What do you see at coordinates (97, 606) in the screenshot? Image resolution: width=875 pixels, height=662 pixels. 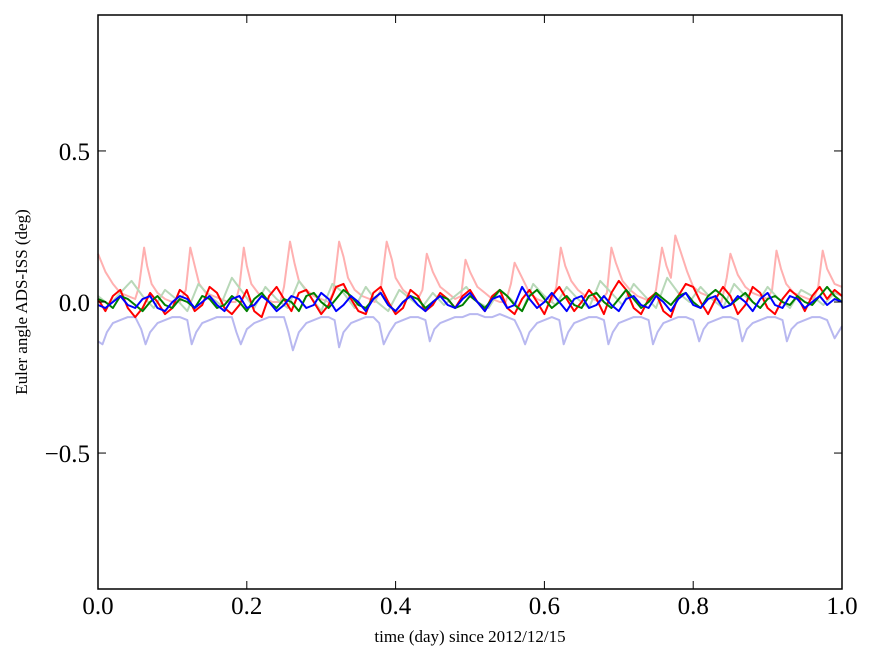 I see `x-tick-label: 0.0` at bounding box center [97, 606].